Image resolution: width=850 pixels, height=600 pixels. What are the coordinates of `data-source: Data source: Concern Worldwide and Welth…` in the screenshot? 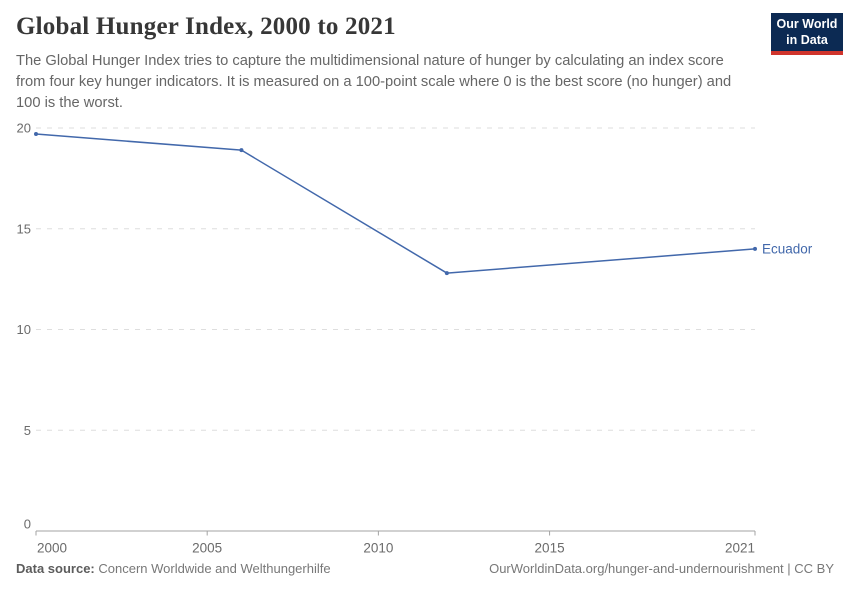 It's located at (173, 568).